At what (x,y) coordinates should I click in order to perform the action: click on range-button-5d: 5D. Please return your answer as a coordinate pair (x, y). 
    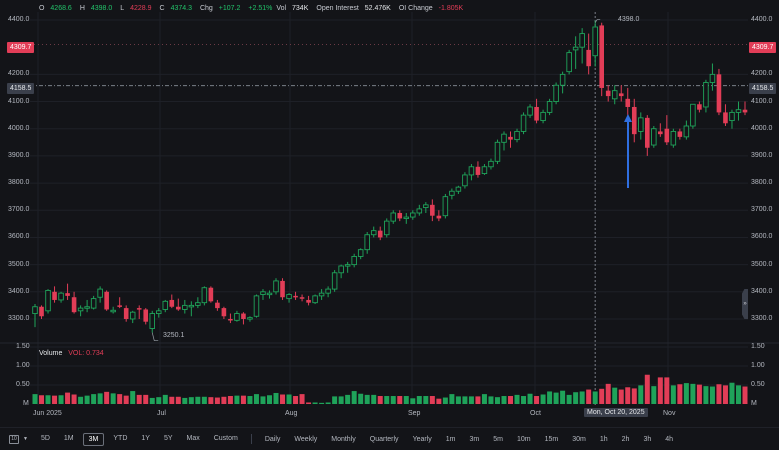
    Looking at the image, I should click on (45, 438).